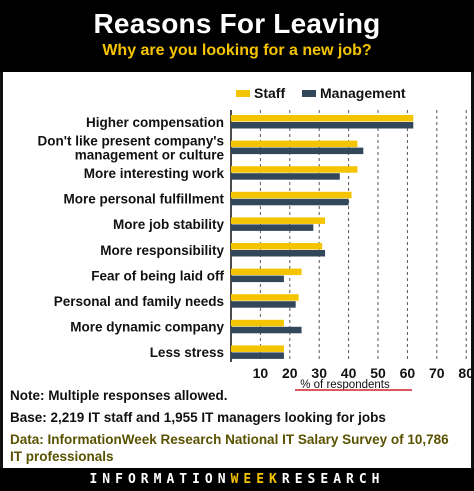  Describe the element at coordinates (162, 250) in the screenshot. I see `category-label-6: More responsibility` at that location.